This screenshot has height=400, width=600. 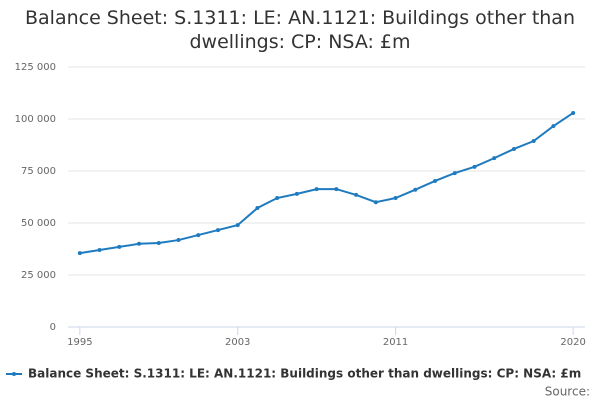 I want to click on y-tick-label: 125 000, so click(x=35, y=67).